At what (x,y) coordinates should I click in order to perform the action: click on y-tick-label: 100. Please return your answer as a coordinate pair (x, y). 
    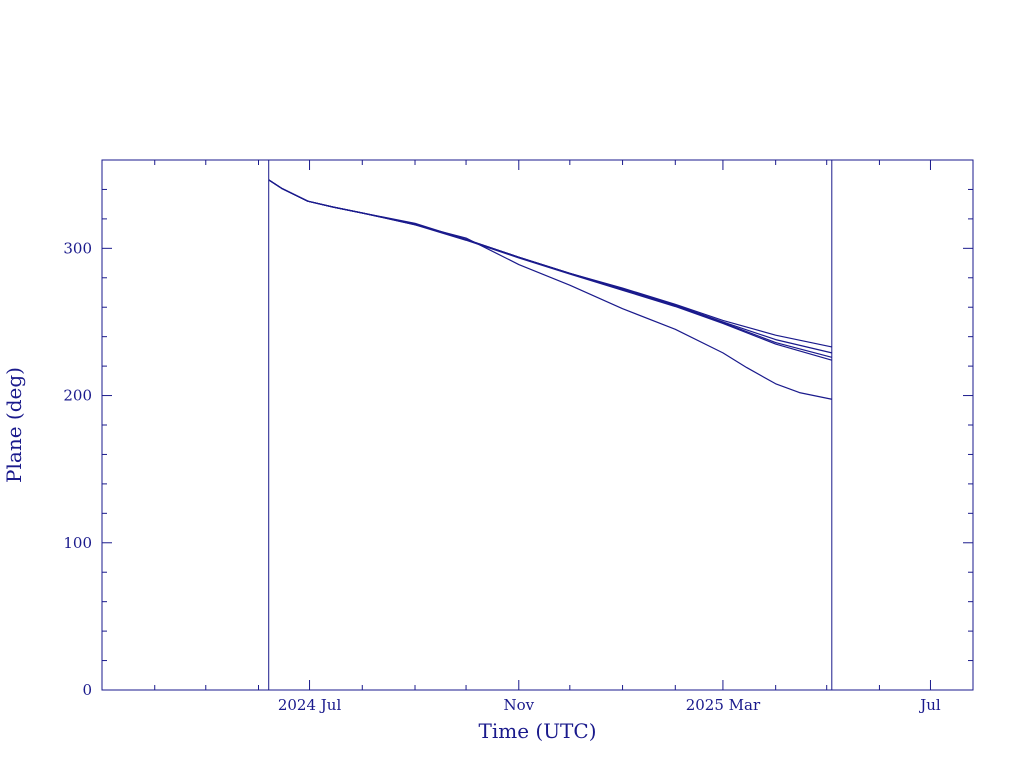
    Looking at the image, I should click on (77, 543).